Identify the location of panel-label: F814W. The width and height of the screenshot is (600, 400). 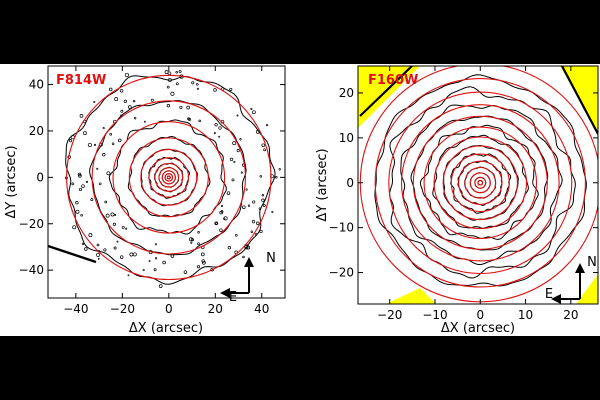
(81, 80).